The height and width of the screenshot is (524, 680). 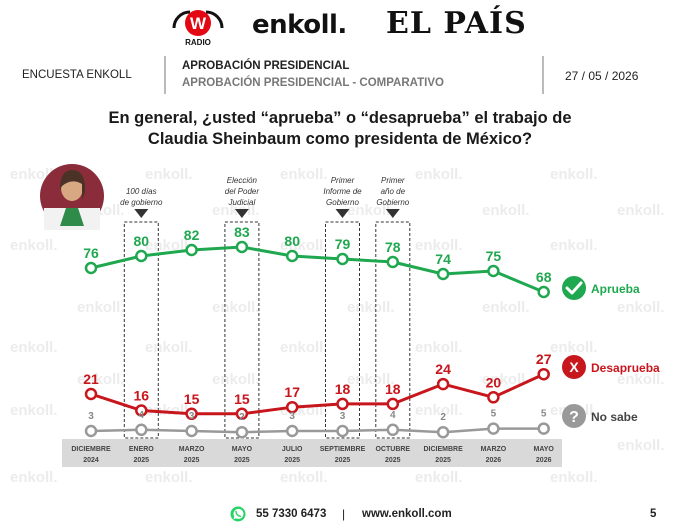 What do you see at coordinates (317, 430) in the screenshot?
I see `series-line-no-sabe` at bounding box center [317, 430].